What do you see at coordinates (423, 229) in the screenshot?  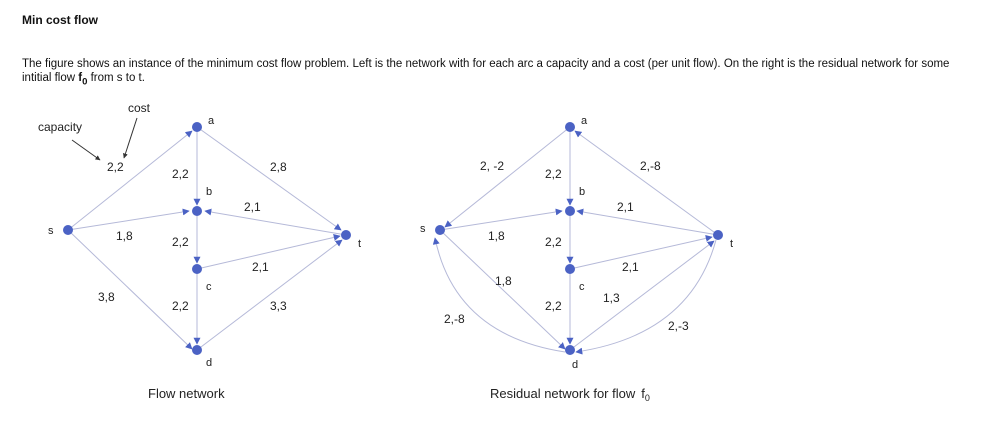 I see `residual-node-label-s: s` at bounding box center [423, 229].